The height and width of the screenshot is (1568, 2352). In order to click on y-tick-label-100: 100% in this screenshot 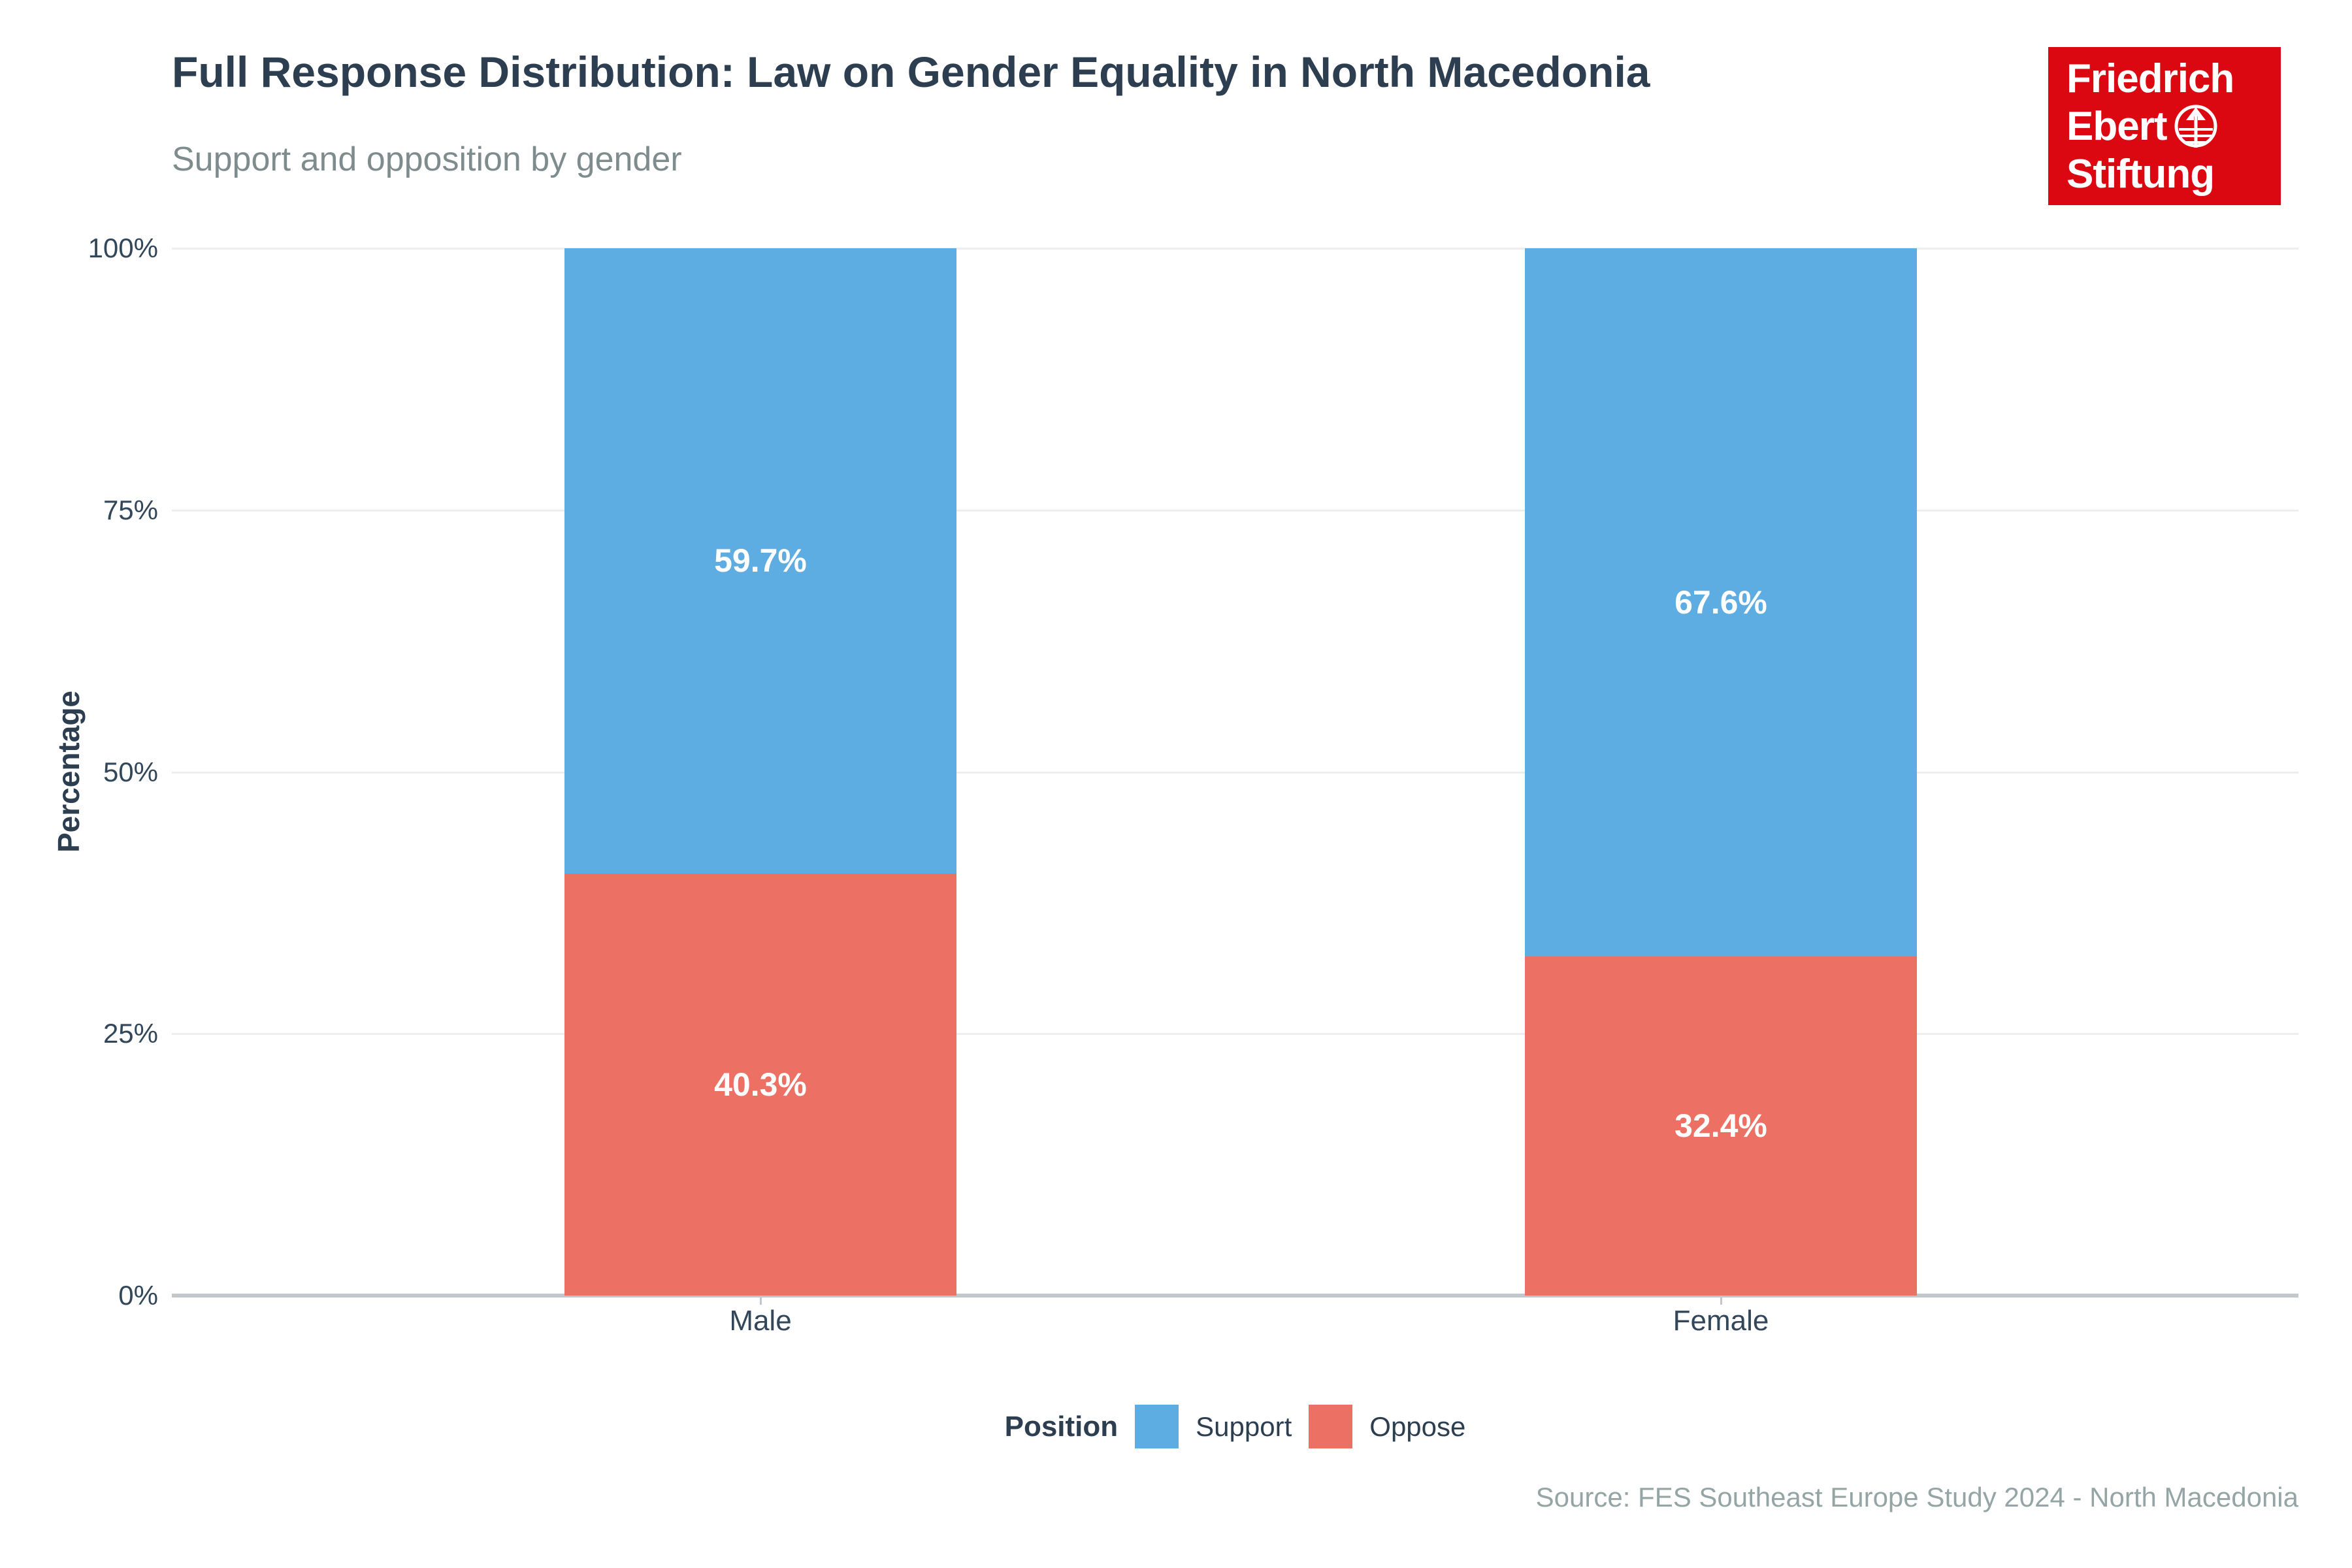, I will do `click(123, 248)`.